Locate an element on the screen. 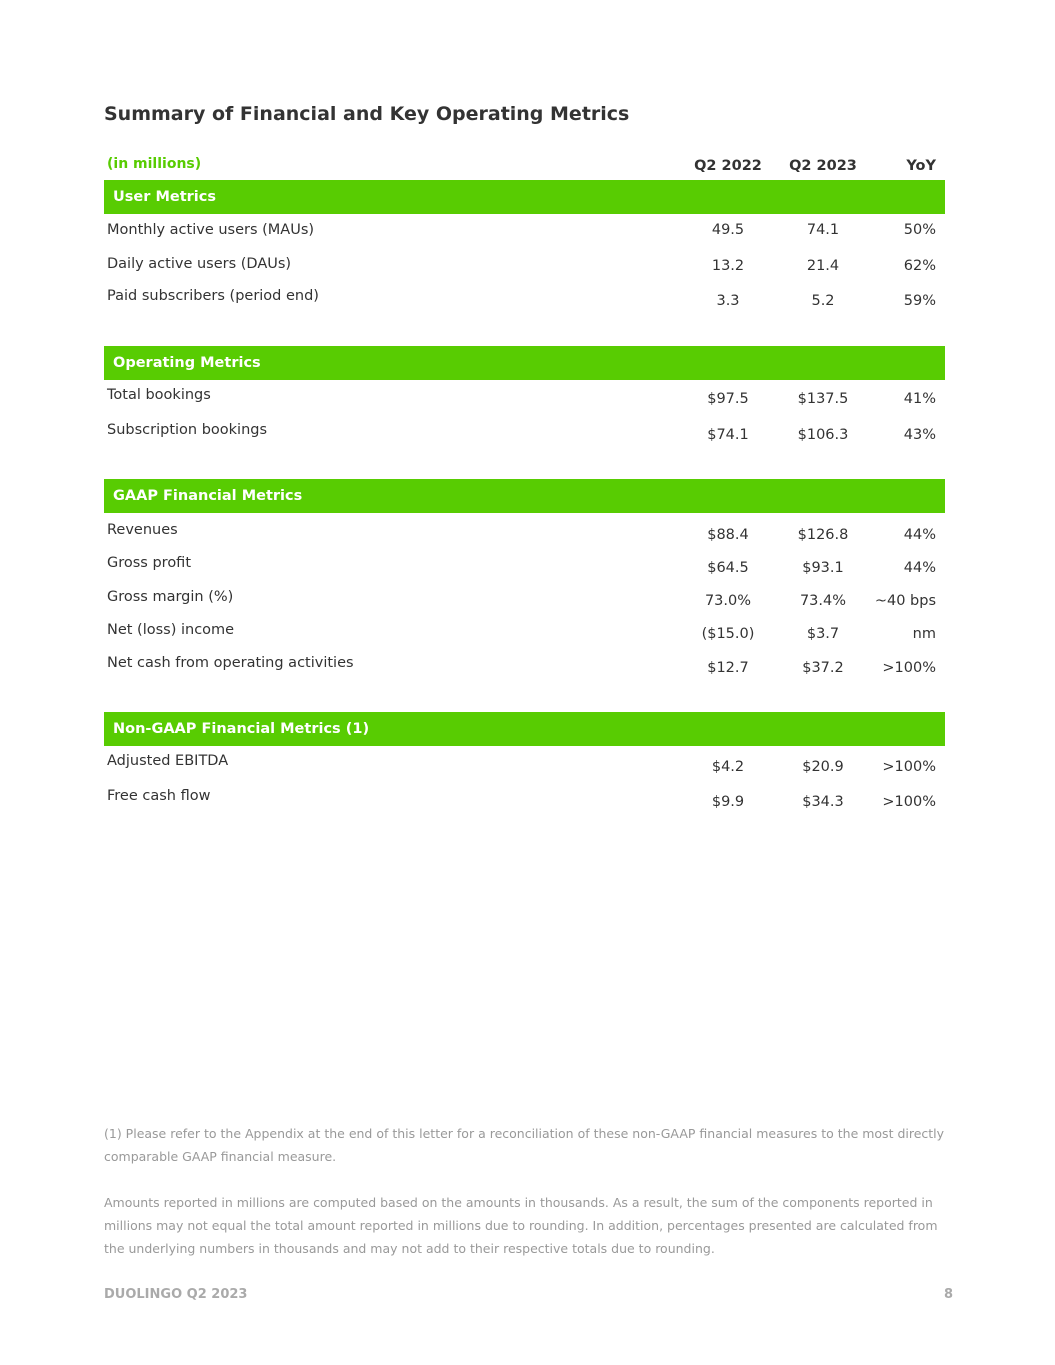  column-header-yoy: YoY is located at coordinates (921, 166).